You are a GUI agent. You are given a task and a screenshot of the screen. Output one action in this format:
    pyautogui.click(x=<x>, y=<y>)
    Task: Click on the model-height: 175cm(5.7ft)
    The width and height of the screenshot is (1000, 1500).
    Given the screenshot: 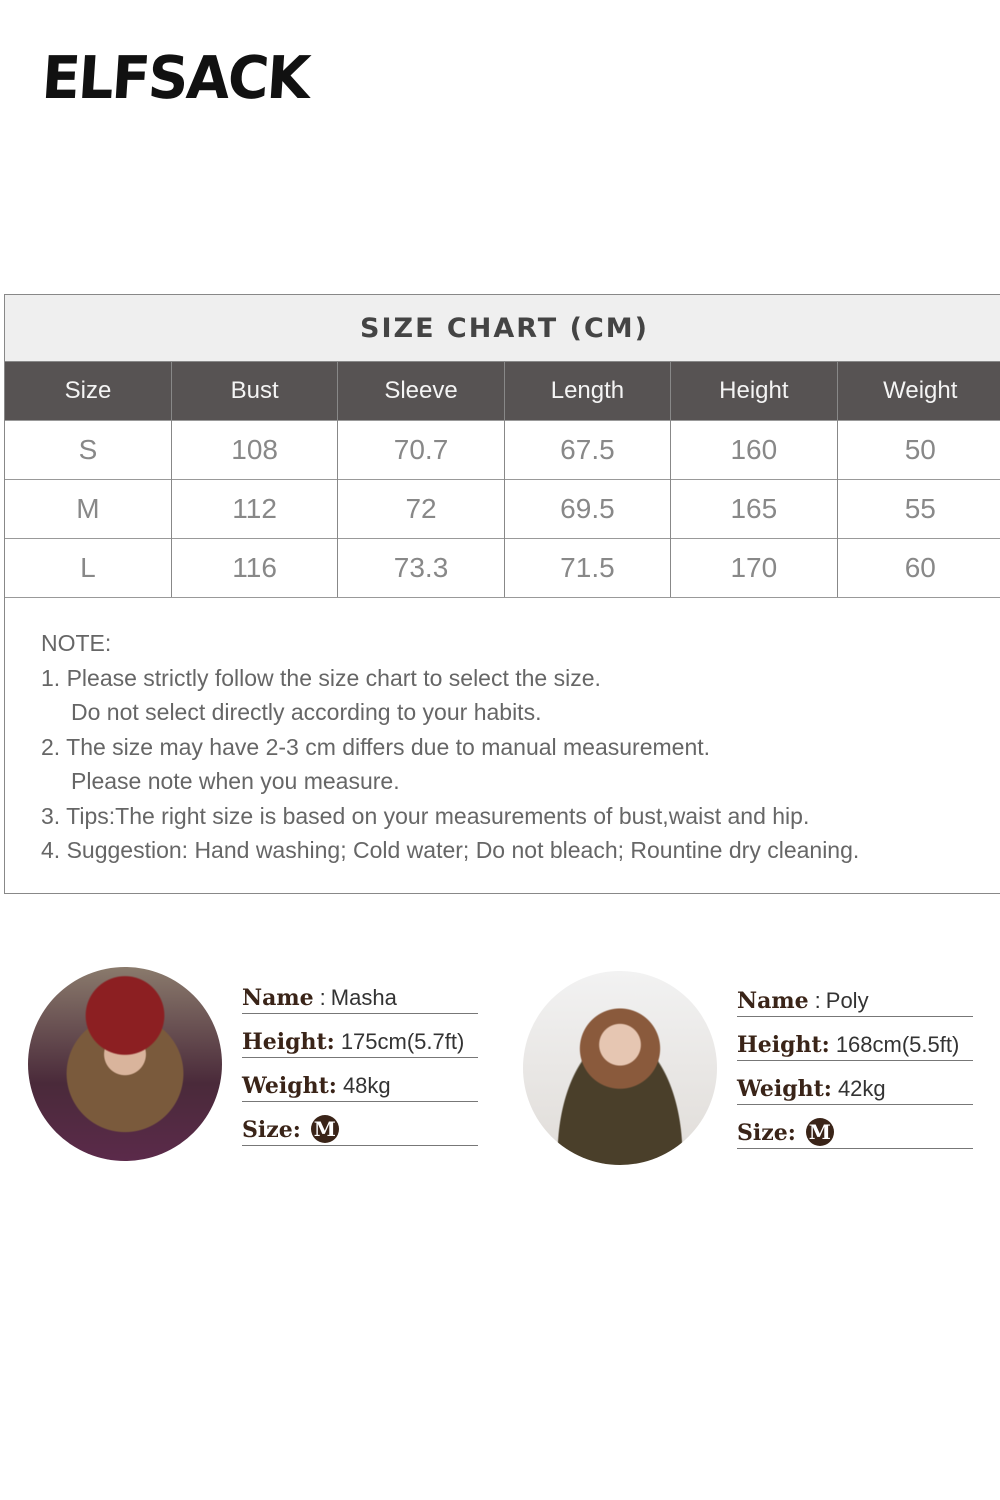 What is the action you would take?
    pyautogui.click(x=402, y=1041)
    